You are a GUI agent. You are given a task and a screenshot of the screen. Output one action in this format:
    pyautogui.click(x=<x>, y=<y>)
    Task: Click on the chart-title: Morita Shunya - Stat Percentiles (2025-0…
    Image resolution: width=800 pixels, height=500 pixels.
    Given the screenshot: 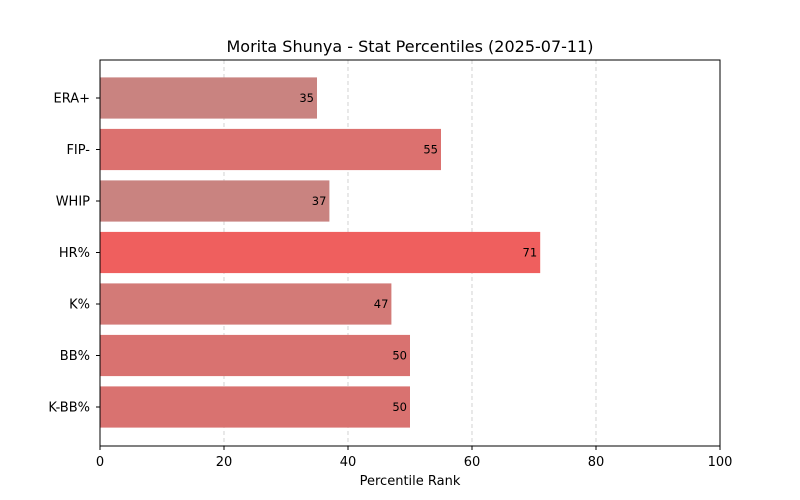 What is the action you would take?
    pyautogui.click(x=410, y=46)
    